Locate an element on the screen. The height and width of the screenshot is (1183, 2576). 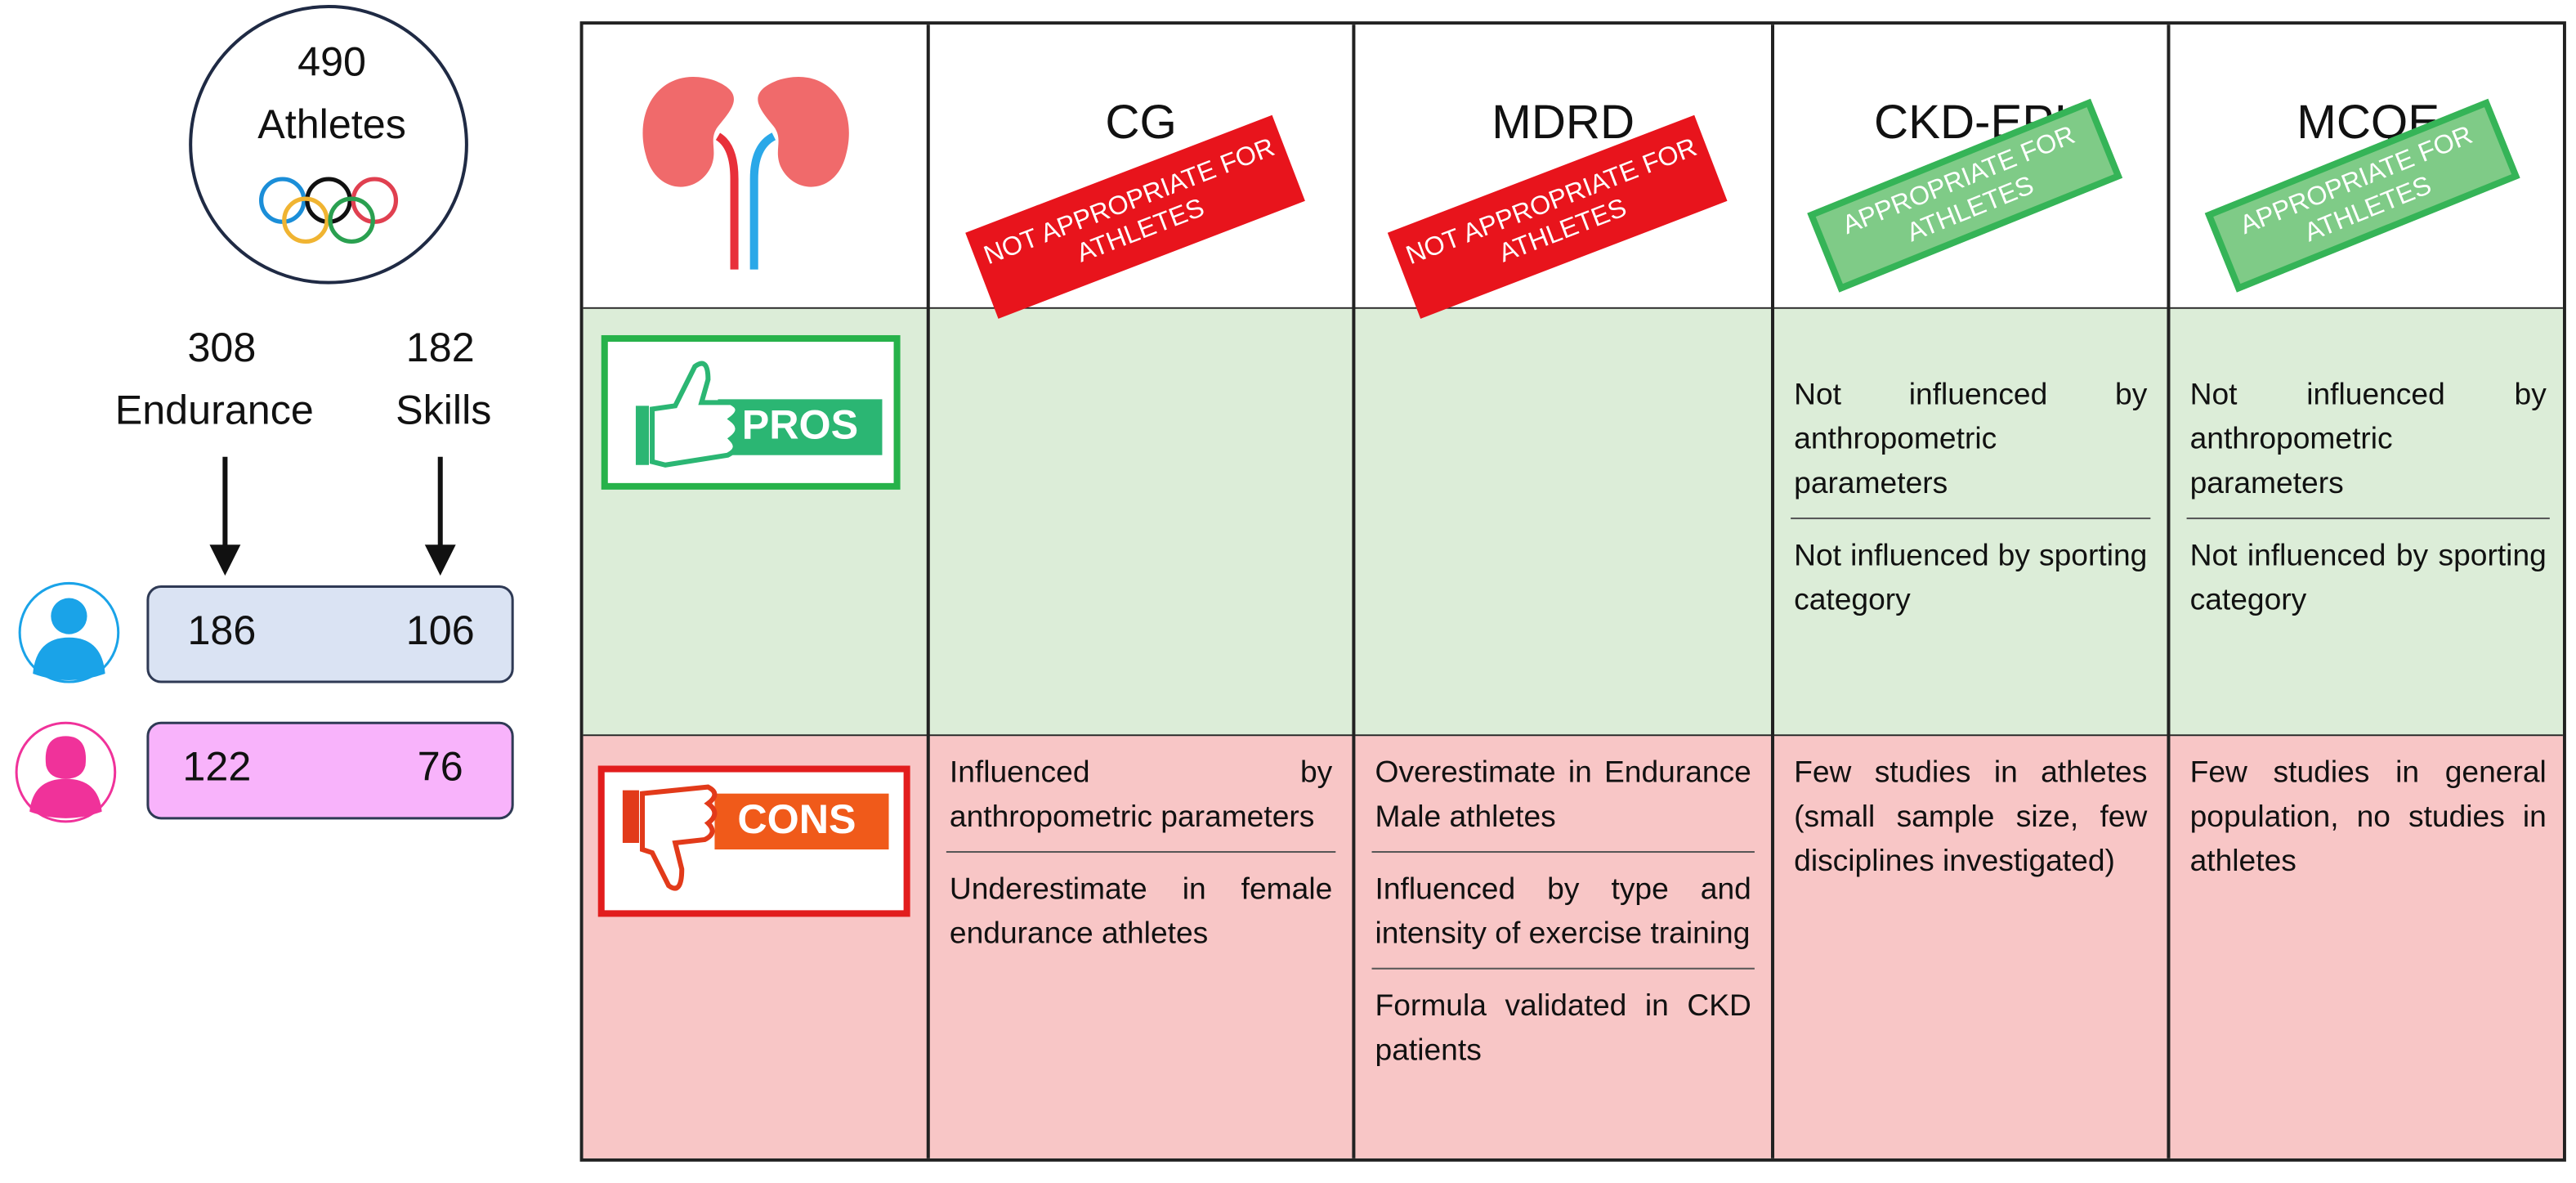
header-cell: MDRD NOT APPROPRIATE FOR ATHLETES is located at coordinates (1563, 172).